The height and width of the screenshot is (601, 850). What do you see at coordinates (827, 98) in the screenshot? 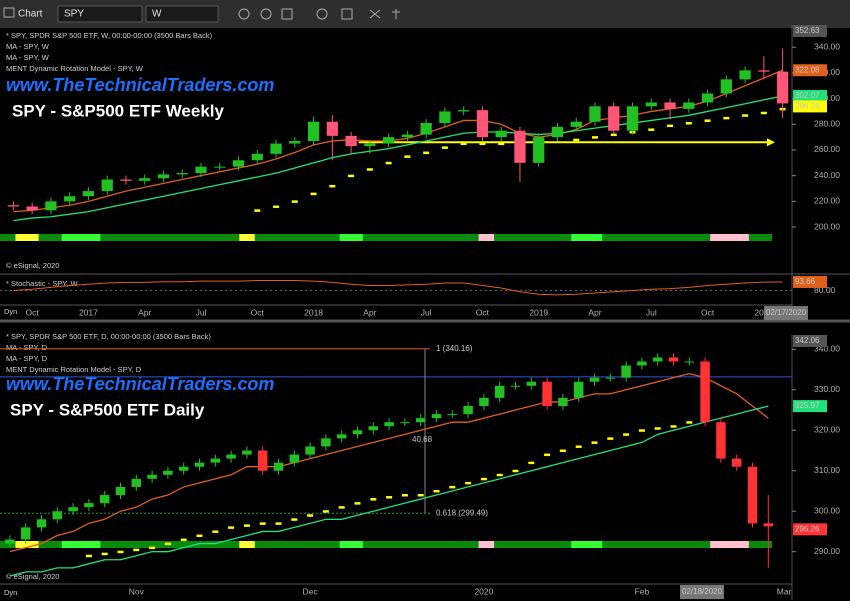
I see `y-tick-label: 300.00` at bounding box center [827, 98].